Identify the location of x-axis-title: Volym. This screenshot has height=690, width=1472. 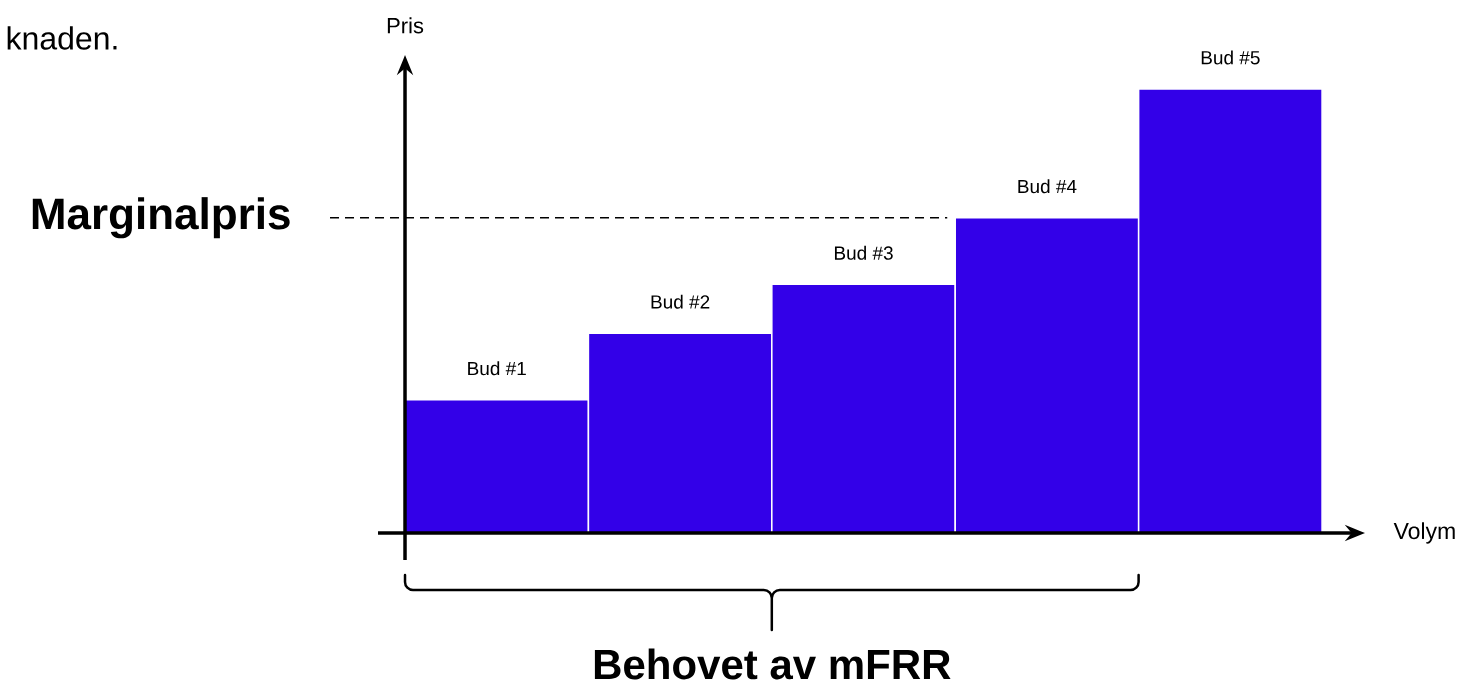
(1424, 533).